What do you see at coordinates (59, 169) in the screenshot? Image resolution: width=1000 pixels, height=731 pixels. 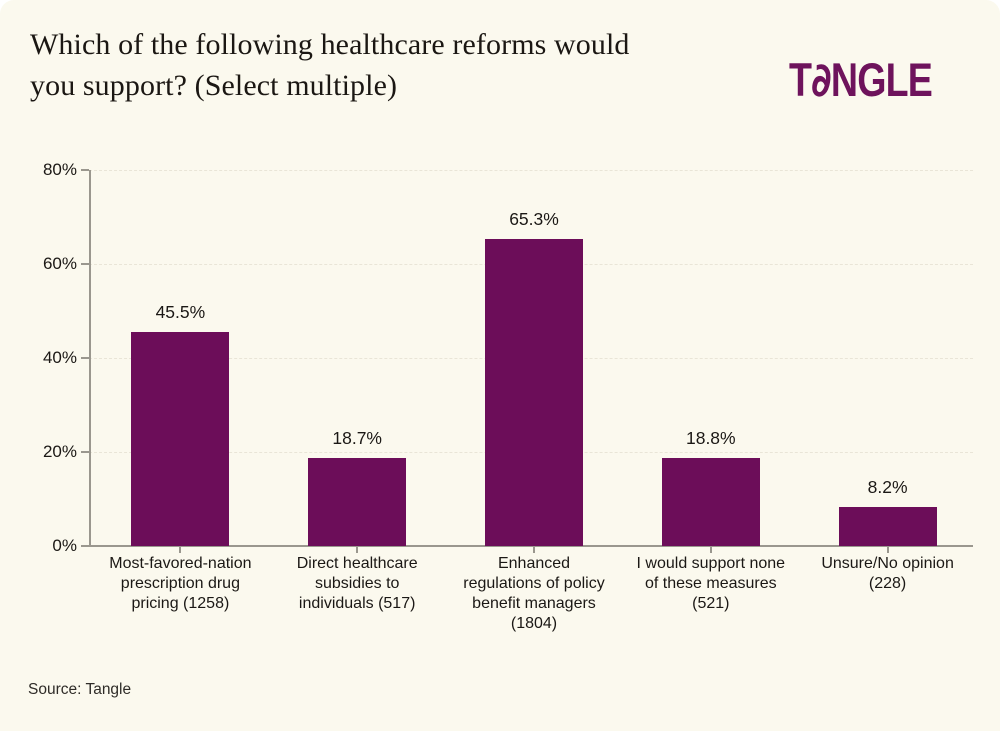 I see `y-axis-label: 80%` at bounding box center [59, 169].